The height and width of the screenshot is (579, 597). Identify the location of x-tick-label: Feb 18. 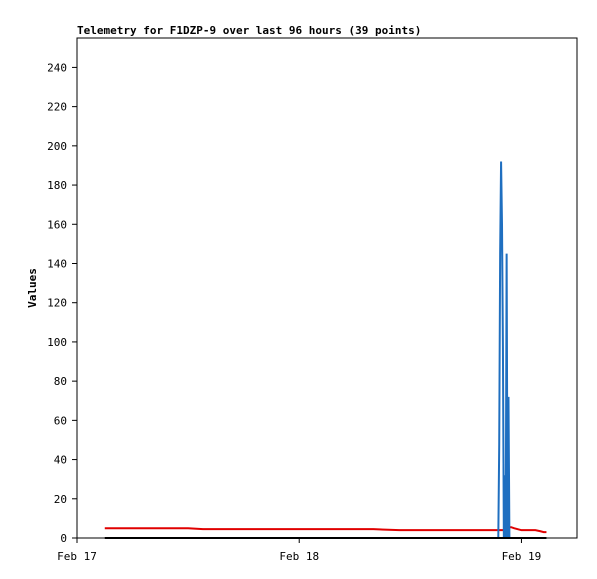
(299, 556).